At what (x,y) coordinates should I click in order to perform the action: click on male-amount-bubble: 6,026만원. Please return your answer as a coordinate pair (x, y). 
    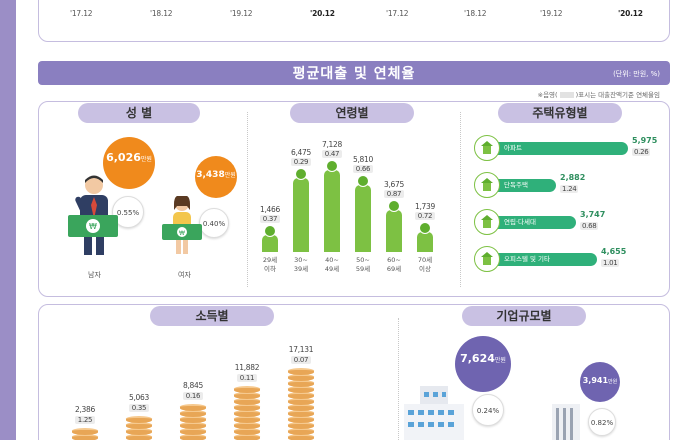
    Looking at the image, I should click on (129, 163).